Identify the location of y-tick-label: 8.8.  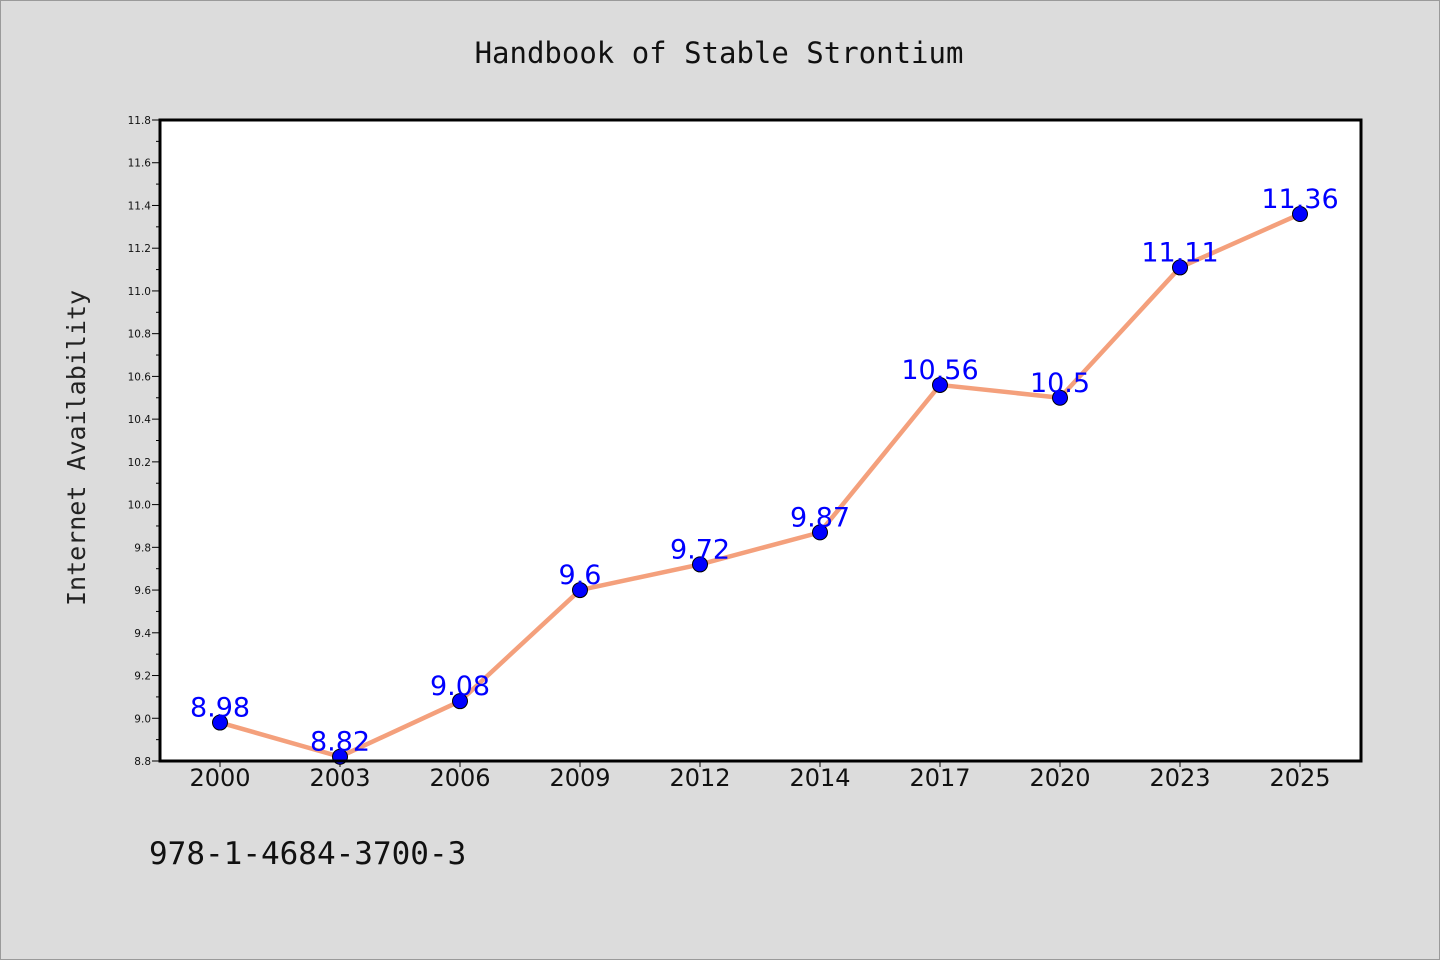
(142, 762).